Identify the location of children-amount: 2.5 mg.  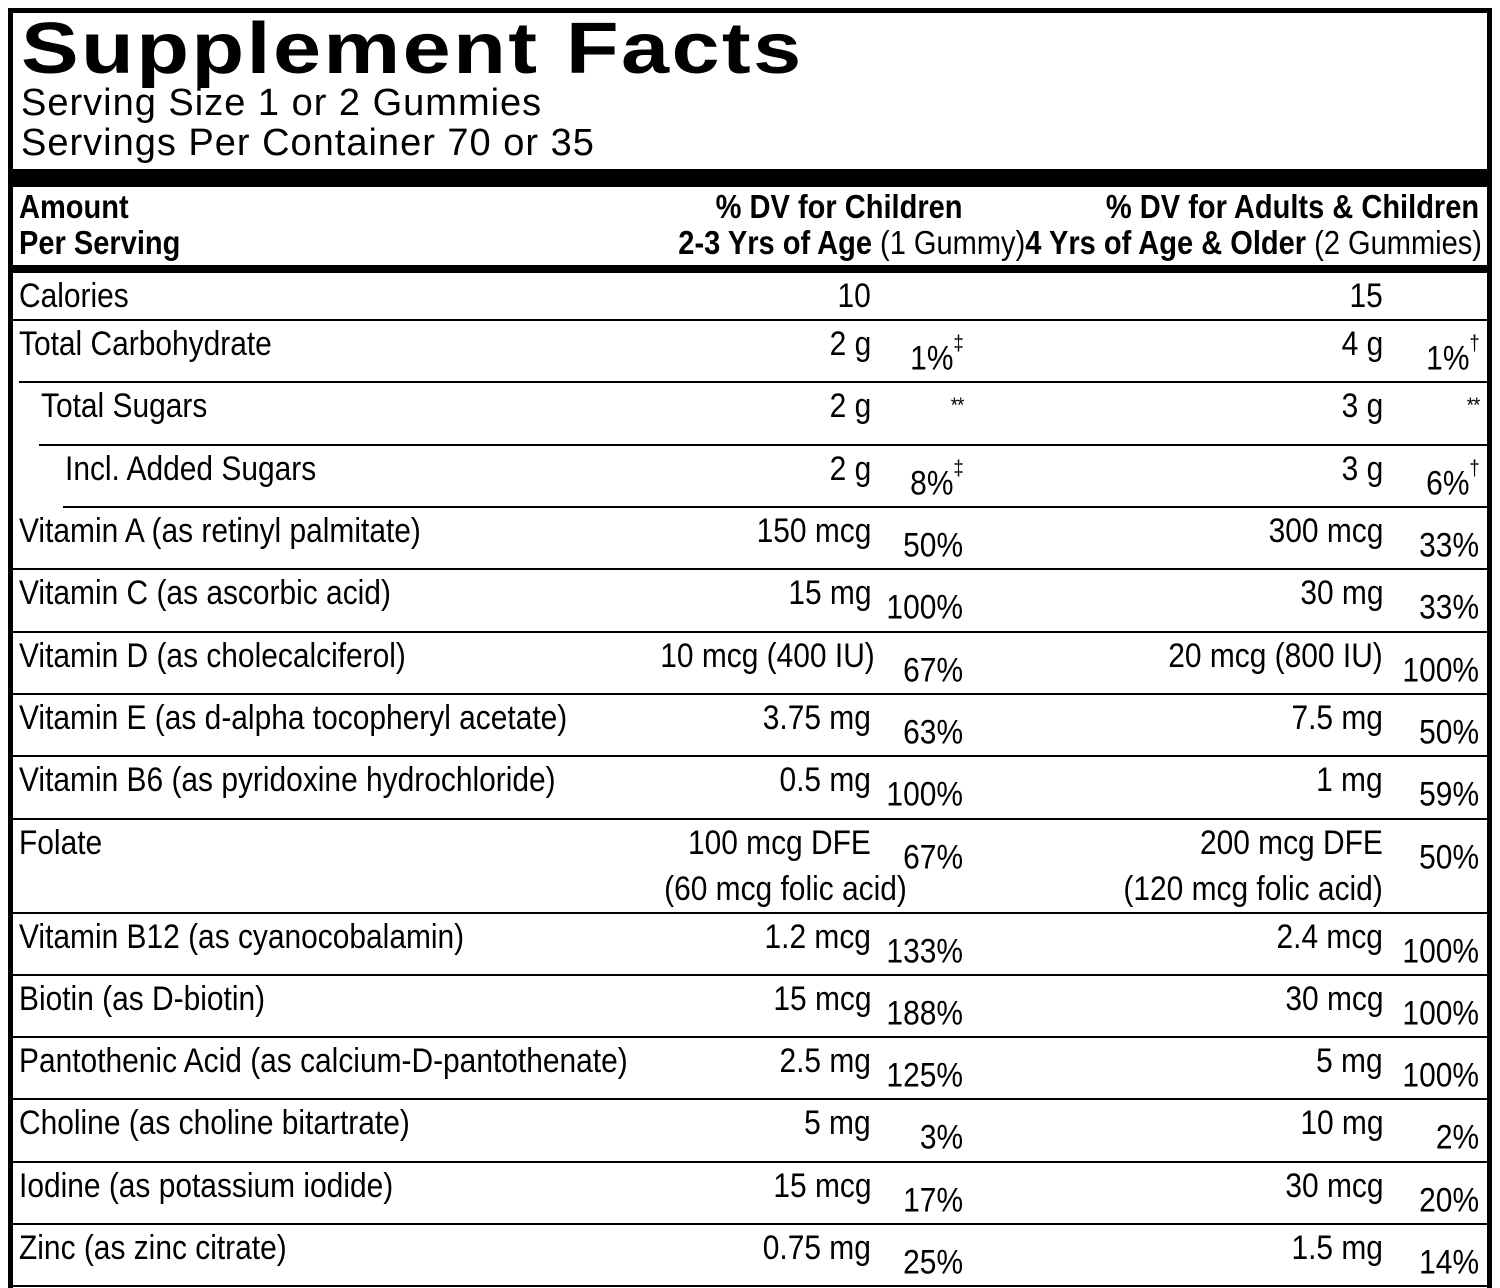
(825, 1061).